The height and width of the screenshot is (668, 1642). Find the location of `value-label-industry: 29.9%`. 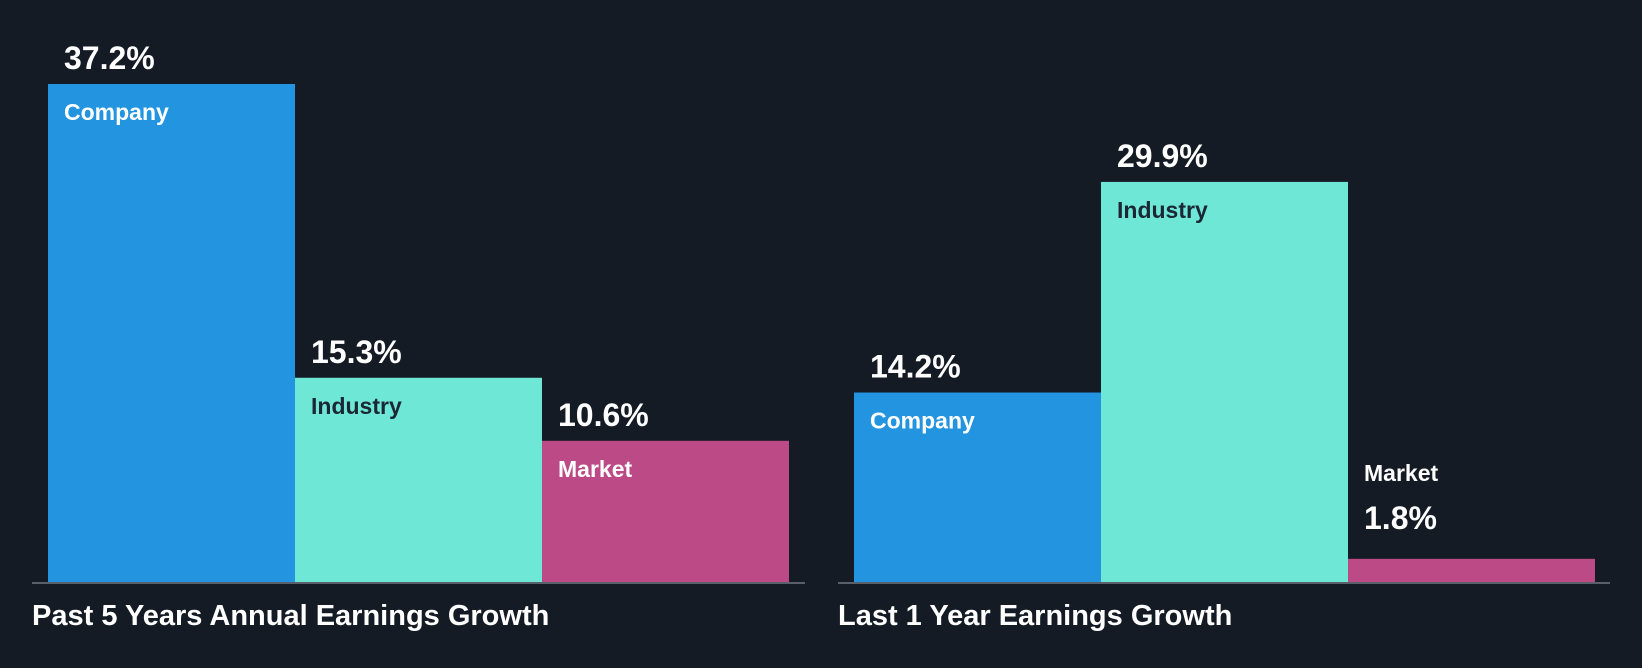

value-label-industry: 29.9% is located at coordinates (1162, 156).